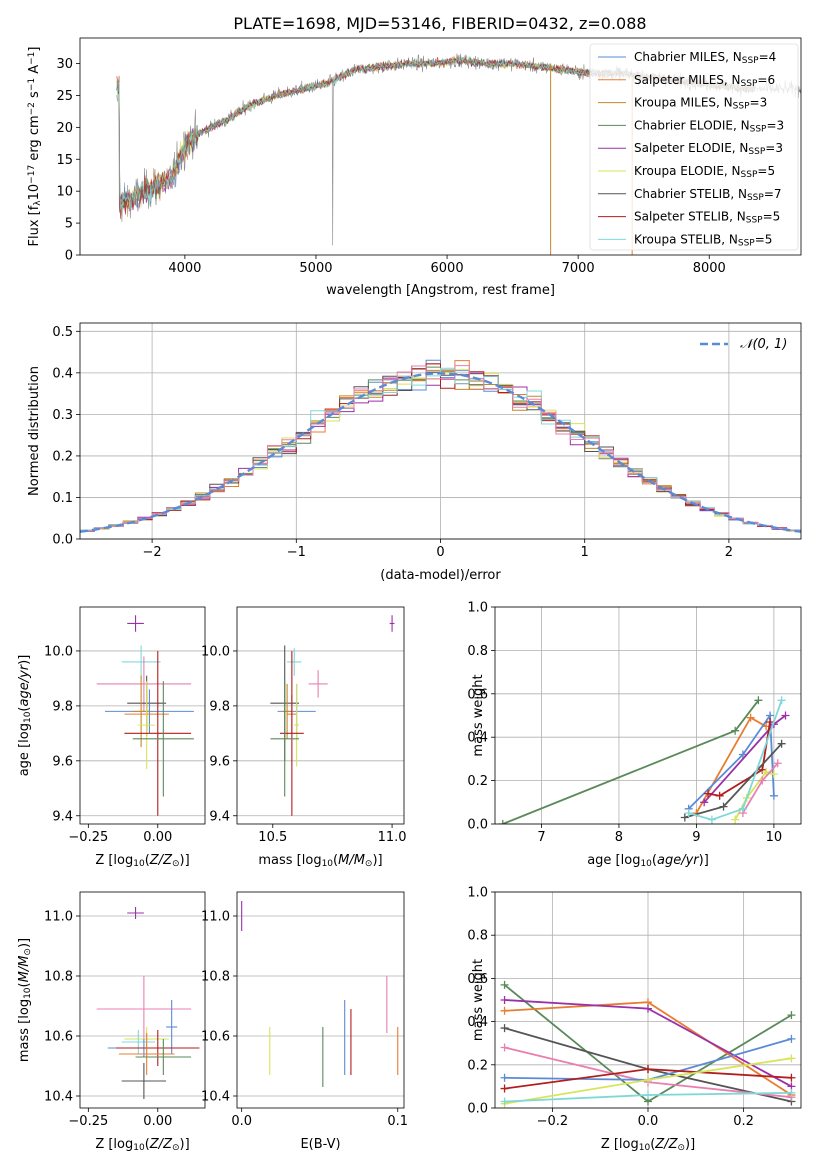 The width and height of the screenshot is (819, 1170). What do you see at coordinates (477, 738) in the screenshot?
I see `y-tick-label: 0.4` at bounding box center [477, 738].